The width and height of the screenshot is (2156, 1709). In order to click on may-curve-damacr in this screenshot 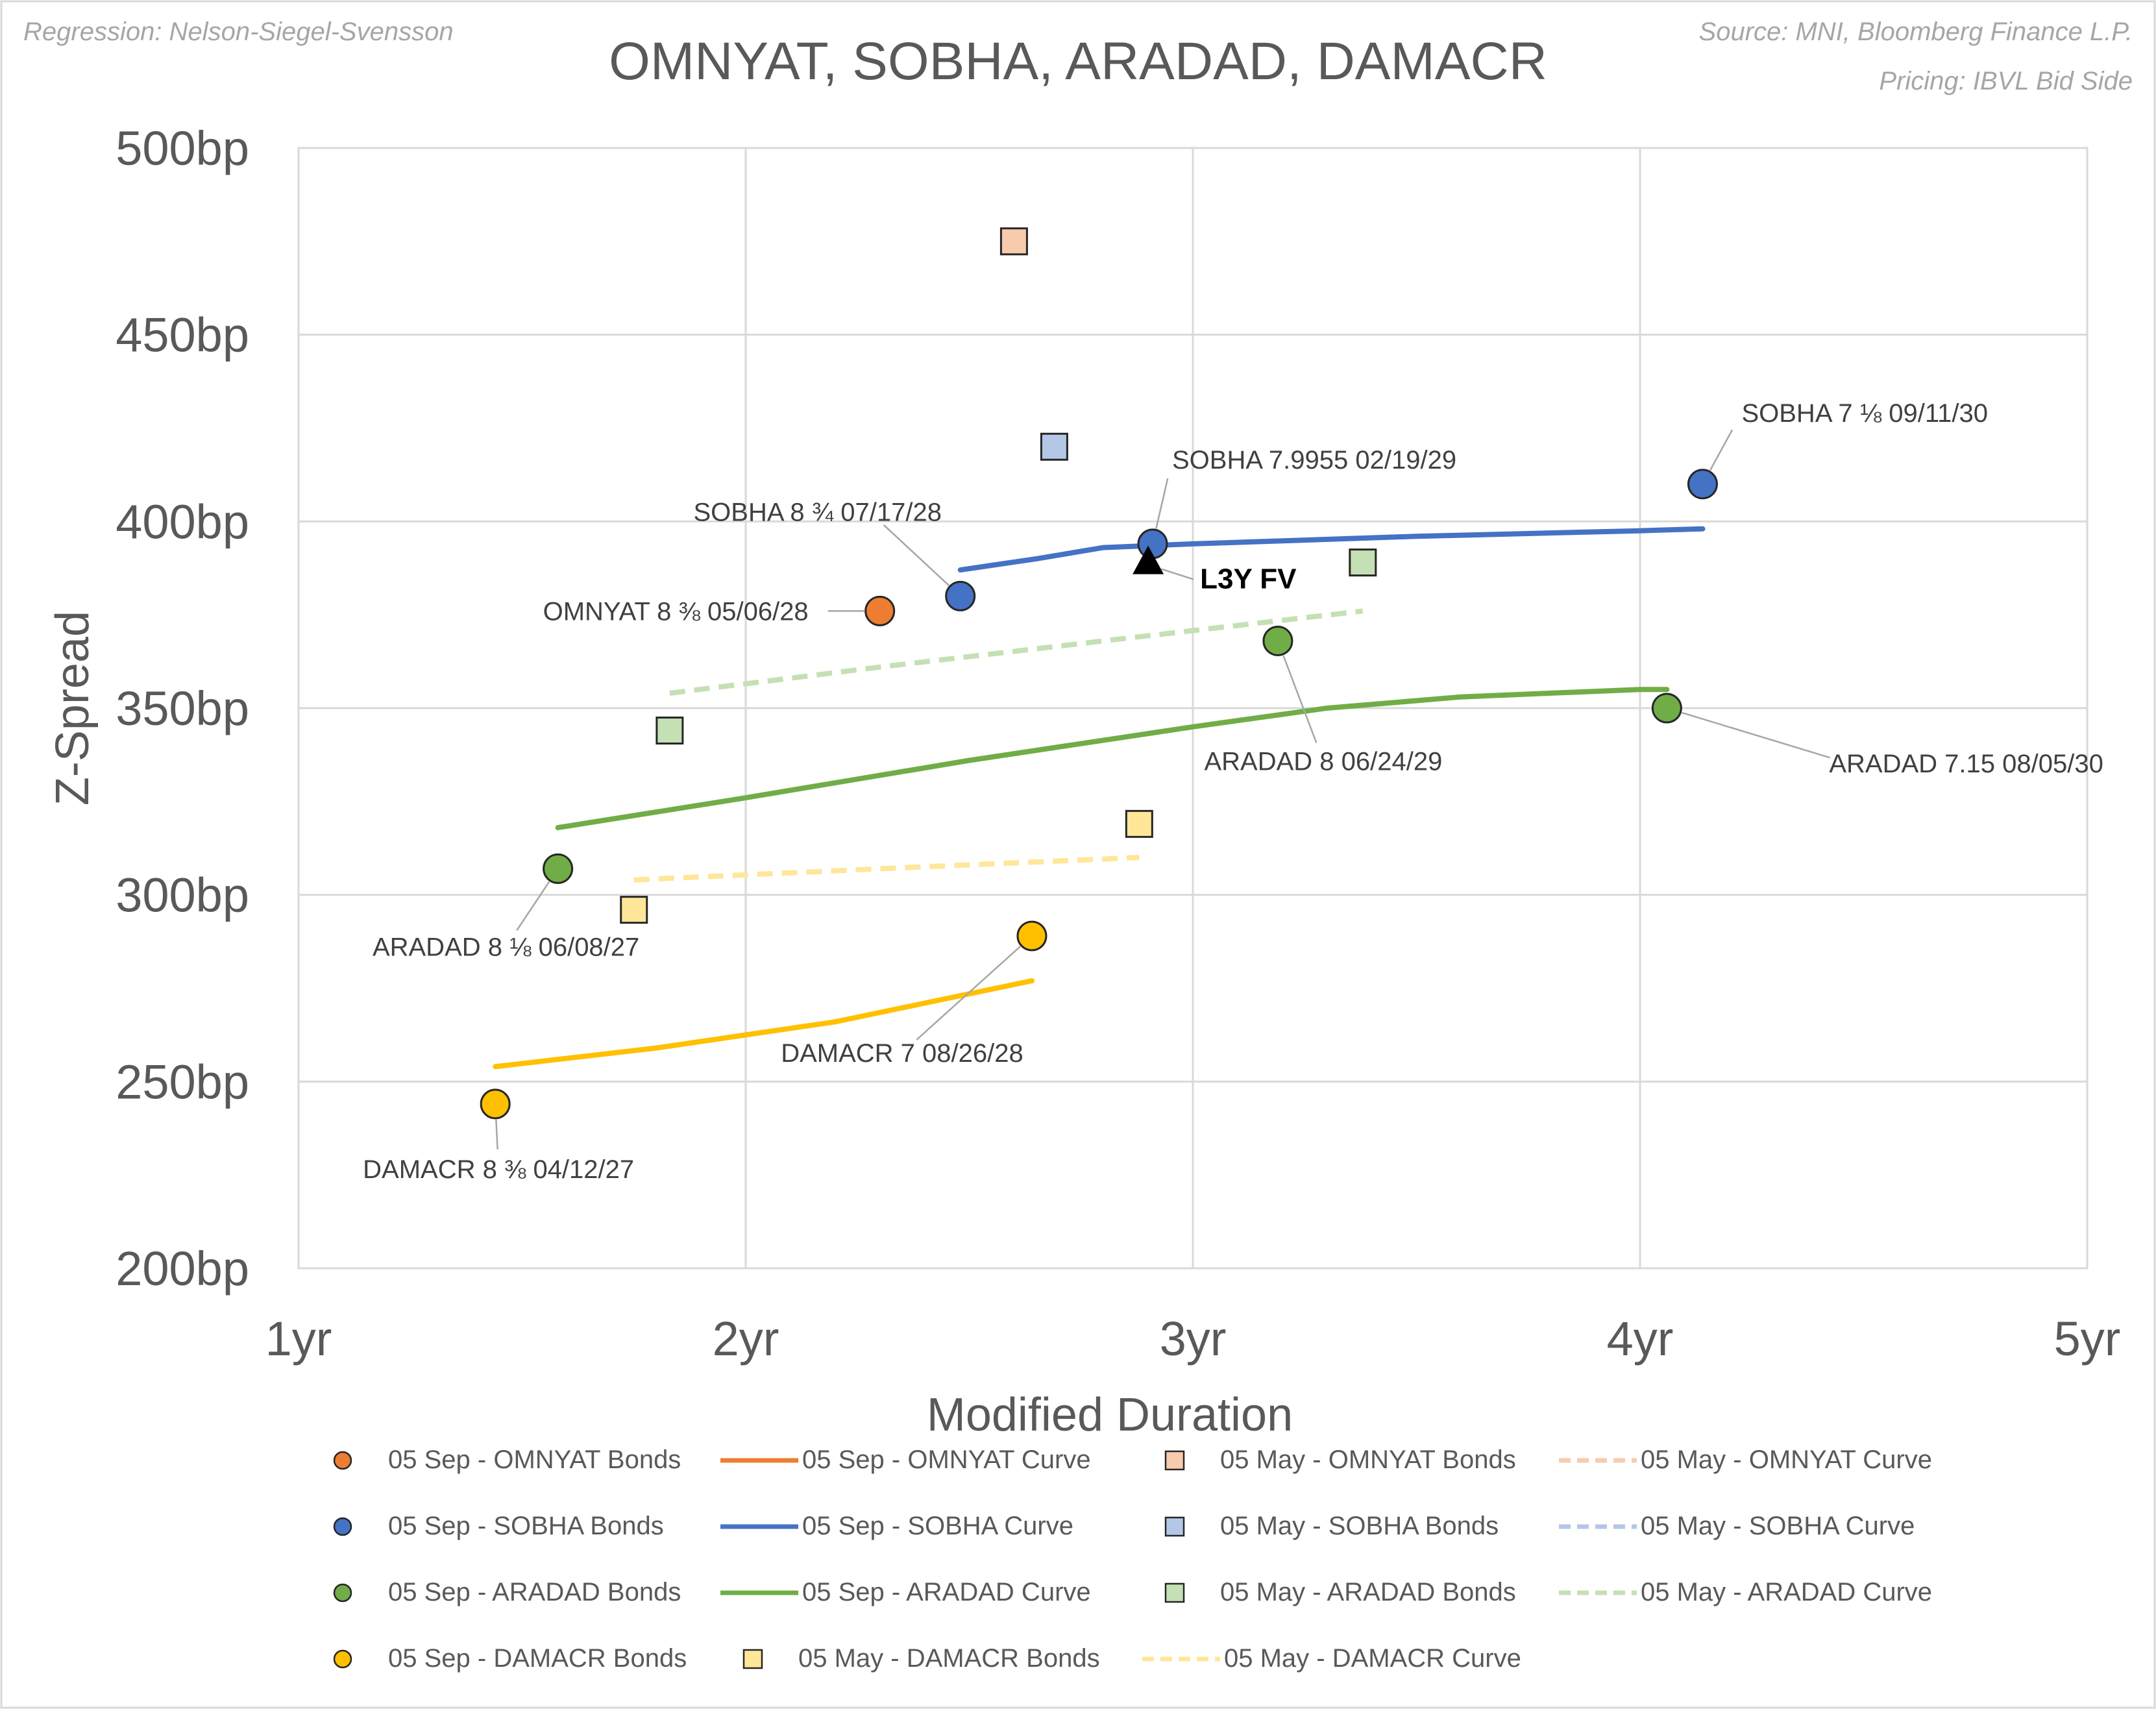, I will do `click(886, 869)`.